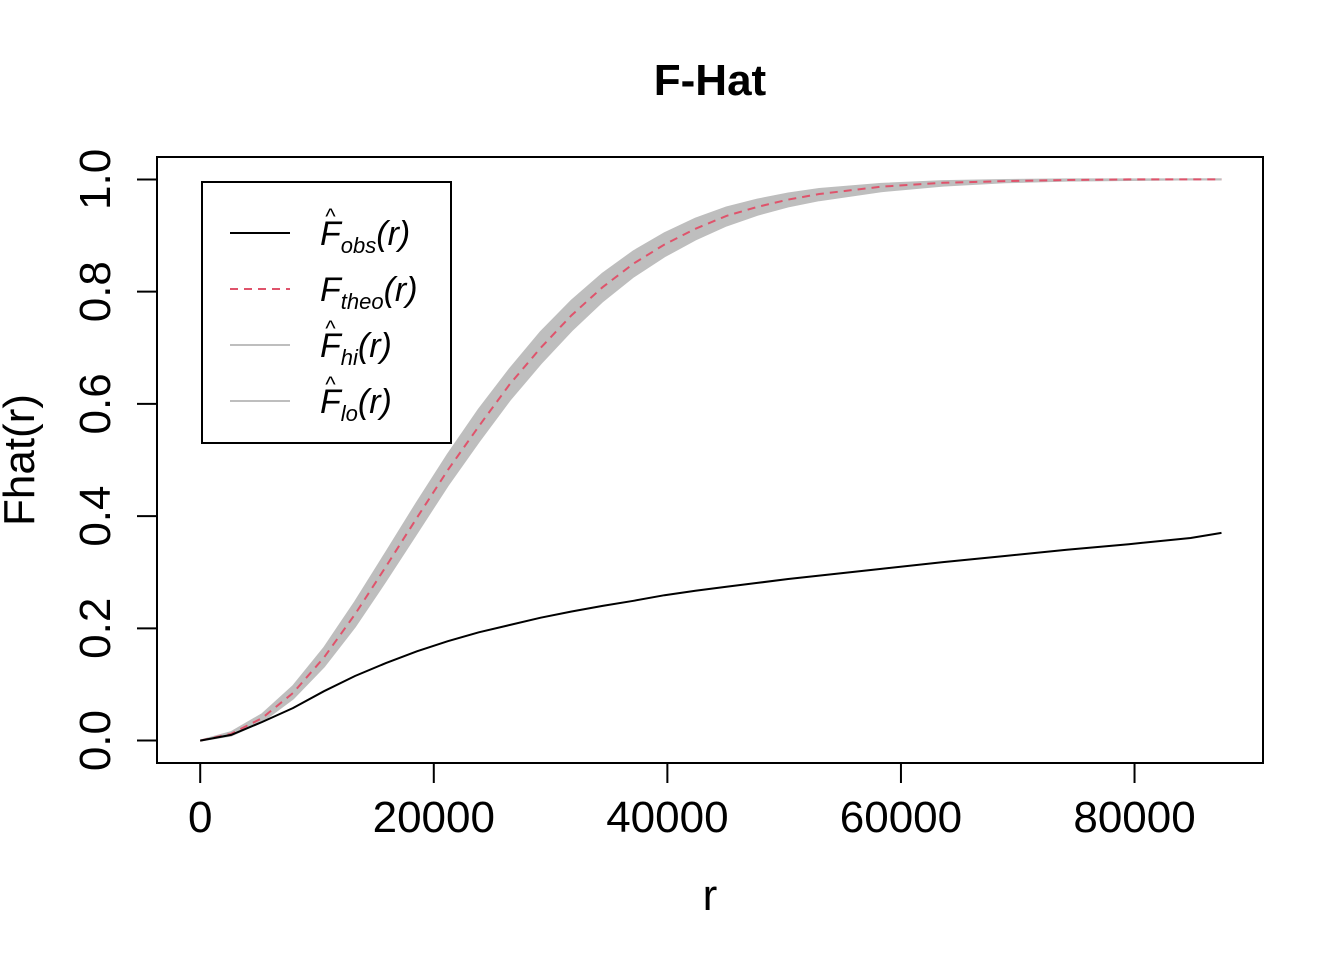  What do you see at coordinates (95, 516) in the screenshot?
I see `y-tick-label: 0.4` at bounding box center [95, 516].